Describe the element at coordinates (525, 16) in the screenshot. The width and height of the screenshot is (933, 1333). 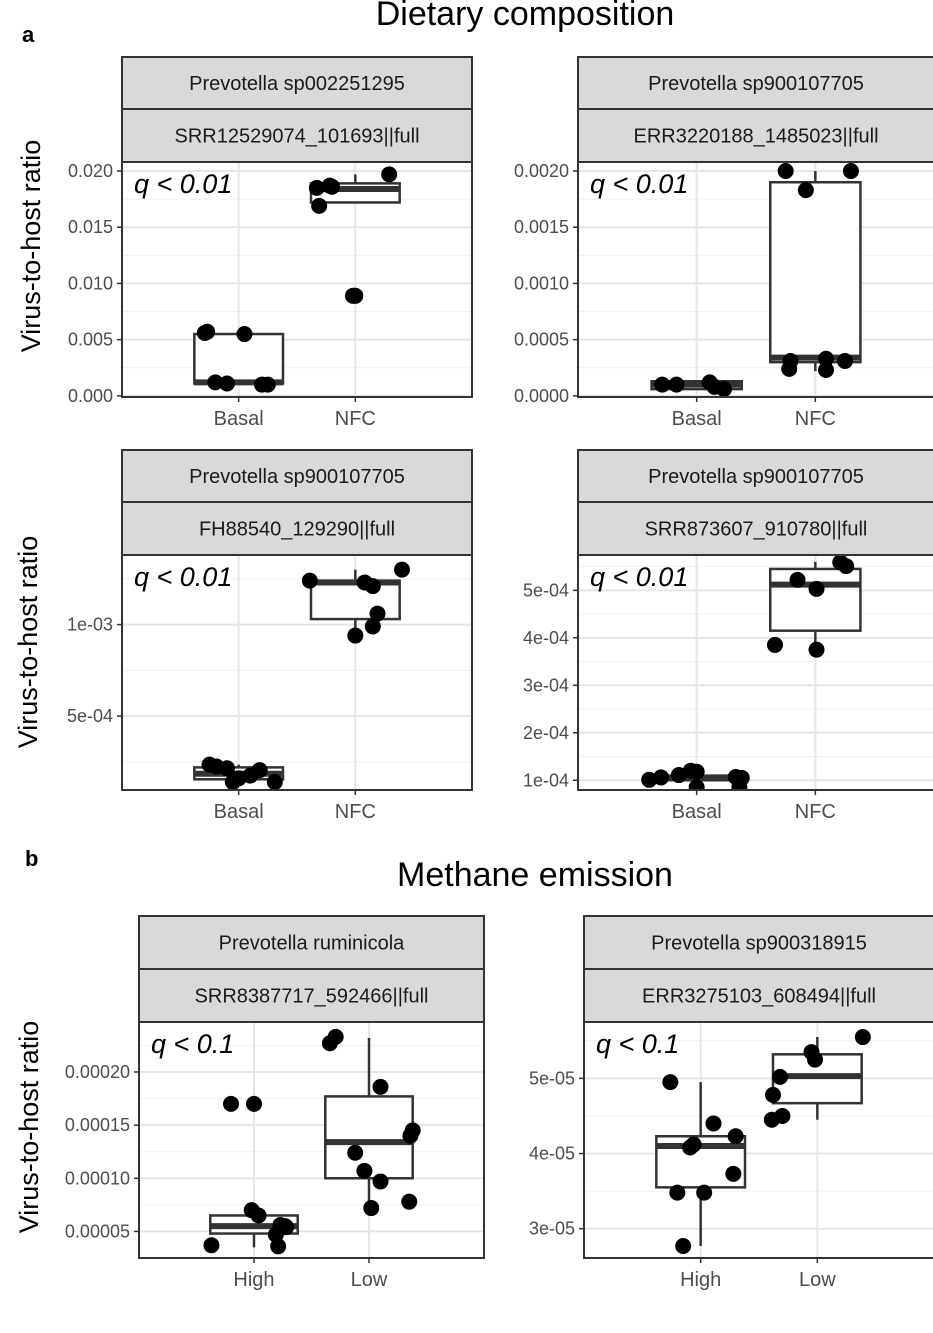
I see `section-a-title: Dietary composition` at that location.